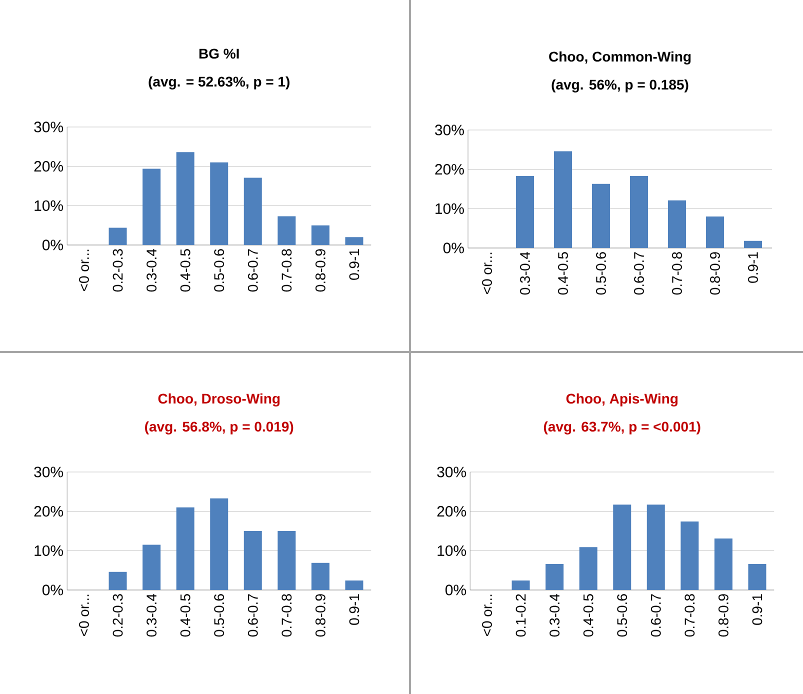  Describe the element at coordinates (219, 427) in the screenshot. I see `chart-subtitle: (avg. 56.8%, p = 0.019)` at that location.